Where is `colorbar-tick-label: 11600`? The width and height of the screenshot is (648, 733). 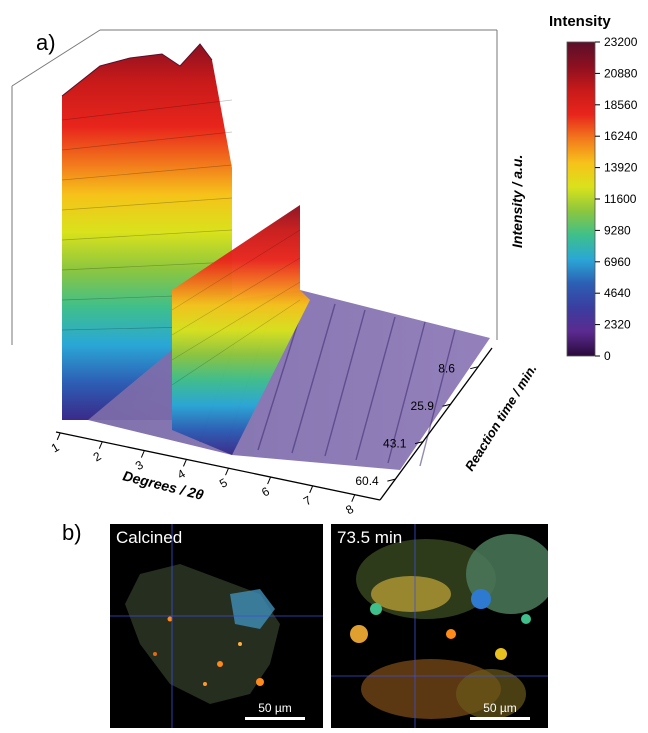
colorbar-tick-label: 11600 is located at coordinates (620, 199).